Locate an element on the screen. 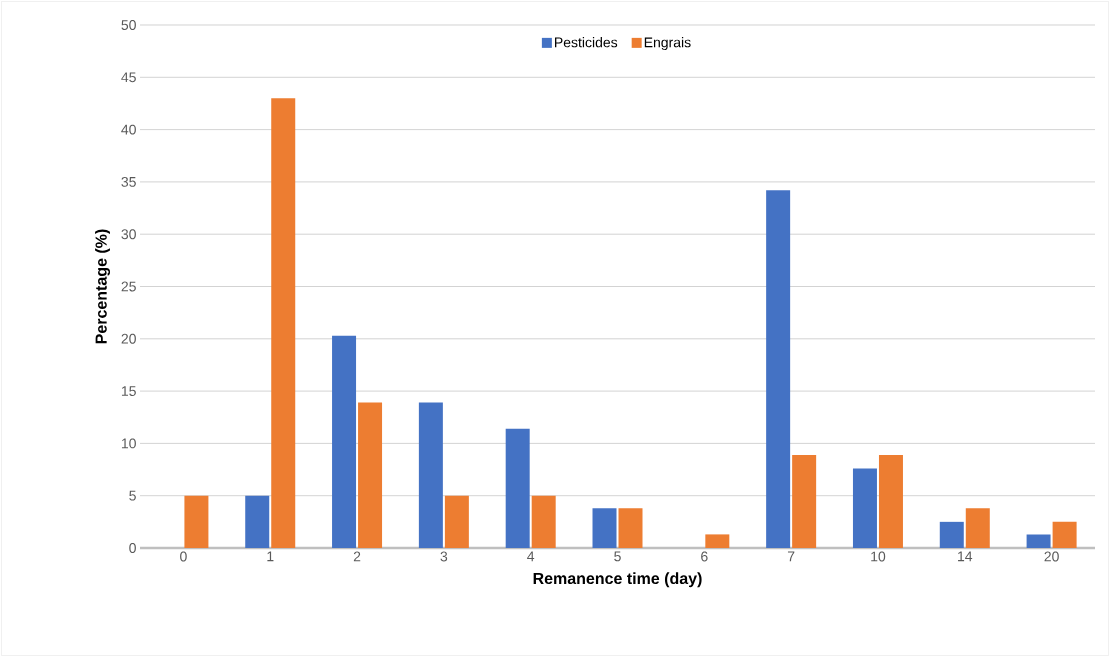  x-tick-label: 5 is located at coordinates (617, 556).